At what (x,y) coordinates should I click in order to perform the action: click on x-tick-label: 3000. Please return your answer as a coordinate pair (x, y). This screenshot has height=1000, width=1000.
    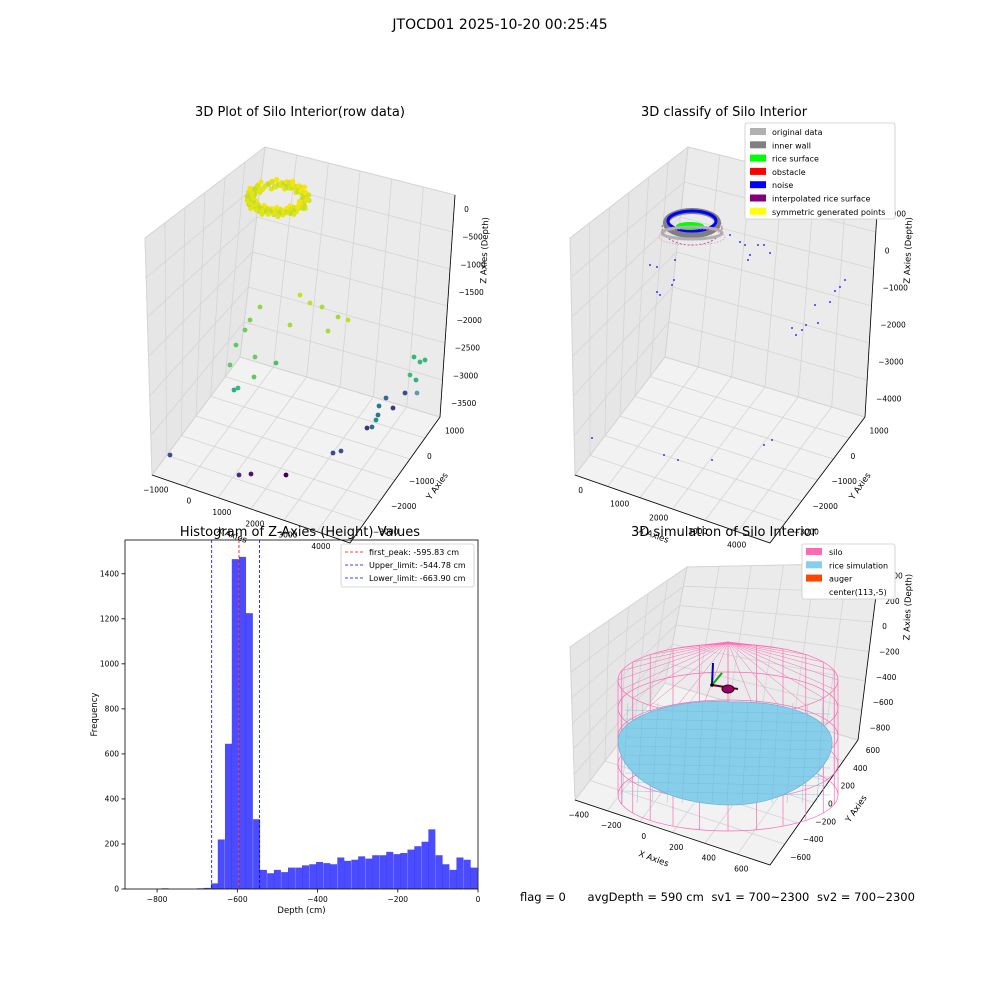
    Looking at the image, I should click on (697, 531).